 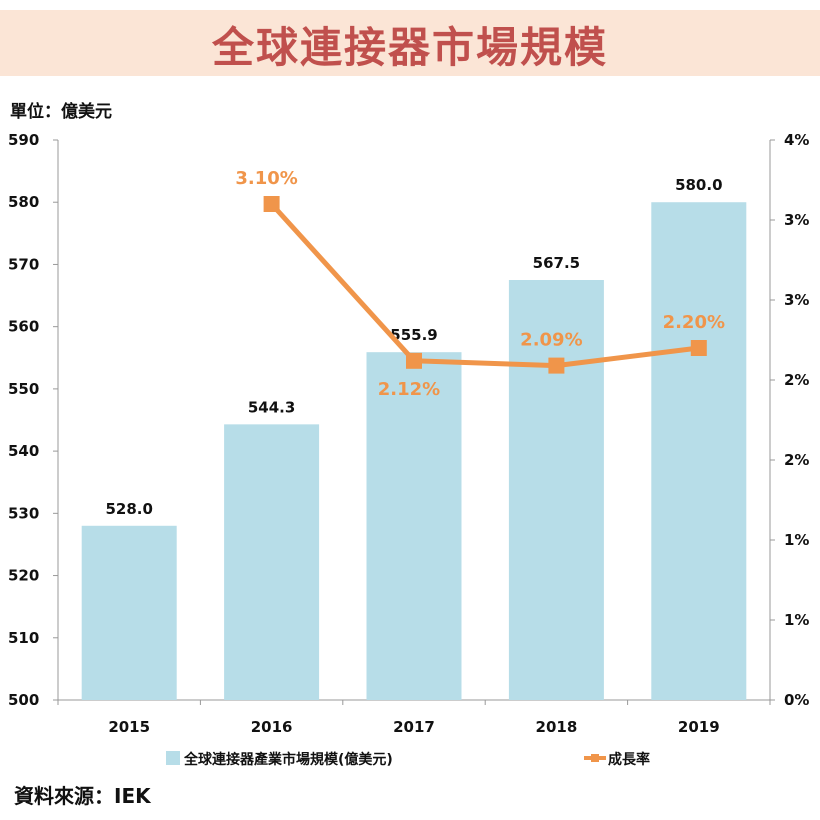 I want to click on left-axis-tick-label: 560, so click(x=23, y=327).